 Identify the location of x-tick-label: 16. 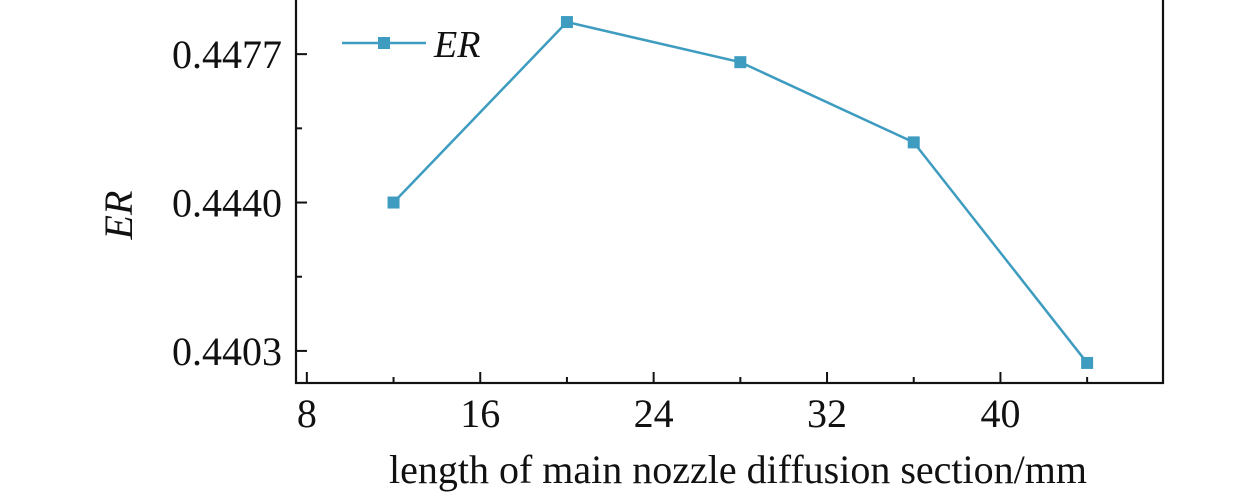
(480, 413).